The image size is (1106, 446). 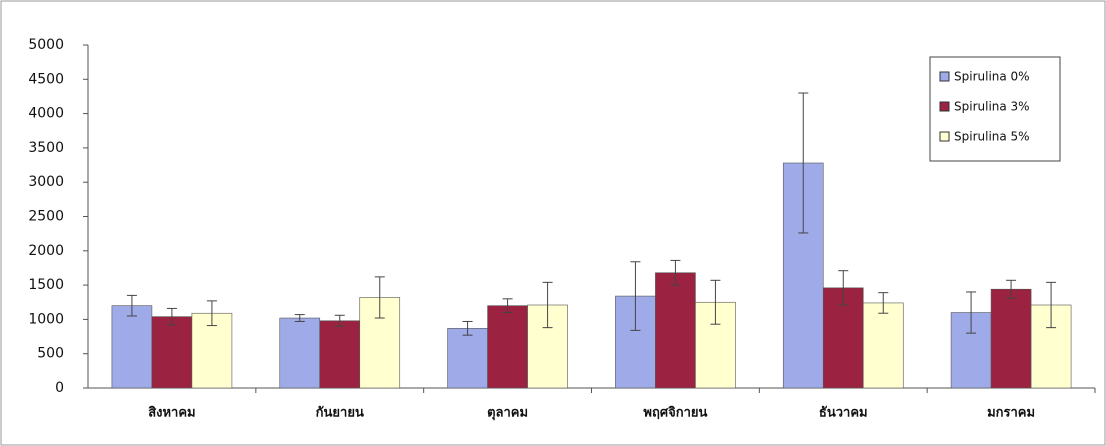 What do you see at coordinates (59, 388) in the screenshot?
I see `y-tick-label: 0` at bounding box center [59, 388].